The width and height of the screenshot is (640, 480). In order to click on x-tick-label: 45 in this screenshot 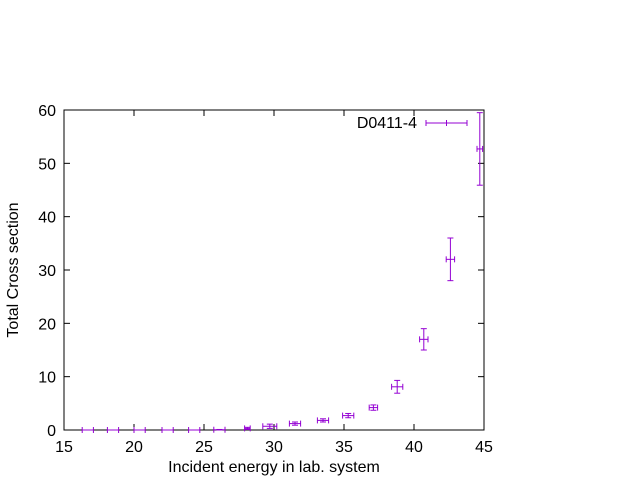, I will do `click(484, 447)`.